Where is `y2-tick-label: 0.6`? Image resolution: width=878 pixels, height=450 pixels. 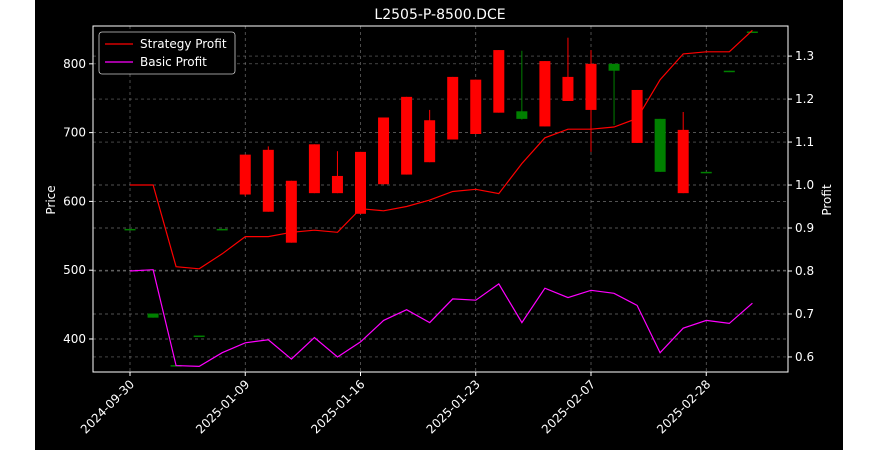 y2-tick-label: 0.6 is located at coordinates (804, 357).